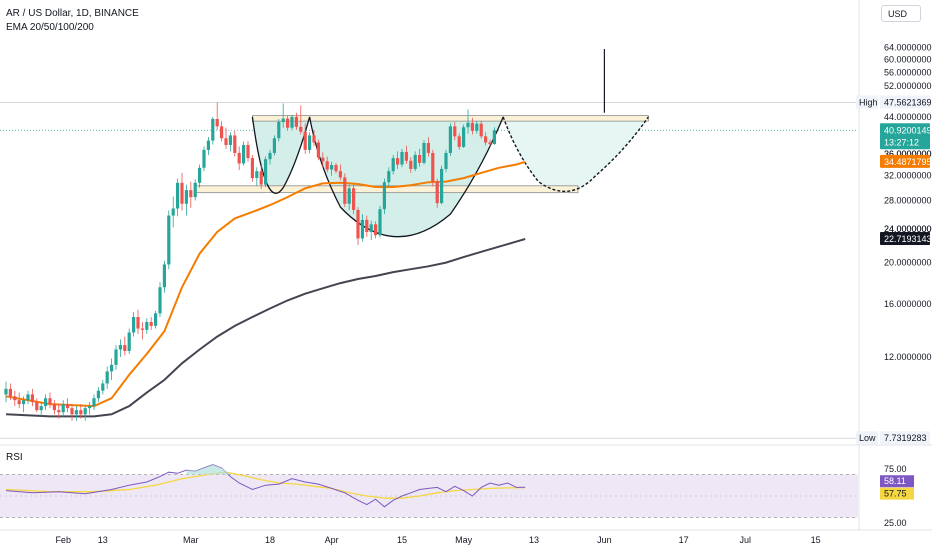 Image resolution: width=932 pixels, height=550 pixels. What do you see at coordinates (63, 540) in the screenshot?
I see `x-tick-label: Feb` at bounding box center [63, 540].